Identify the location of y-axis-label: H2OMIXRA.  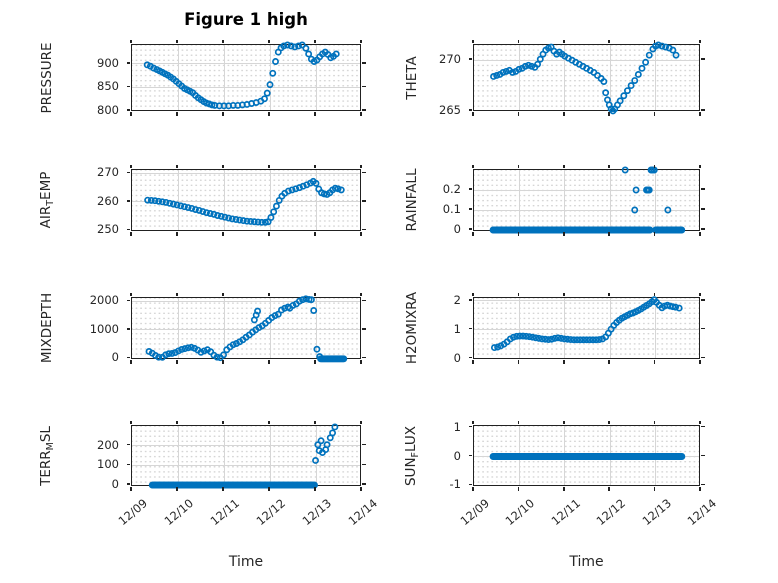
(412, 328).